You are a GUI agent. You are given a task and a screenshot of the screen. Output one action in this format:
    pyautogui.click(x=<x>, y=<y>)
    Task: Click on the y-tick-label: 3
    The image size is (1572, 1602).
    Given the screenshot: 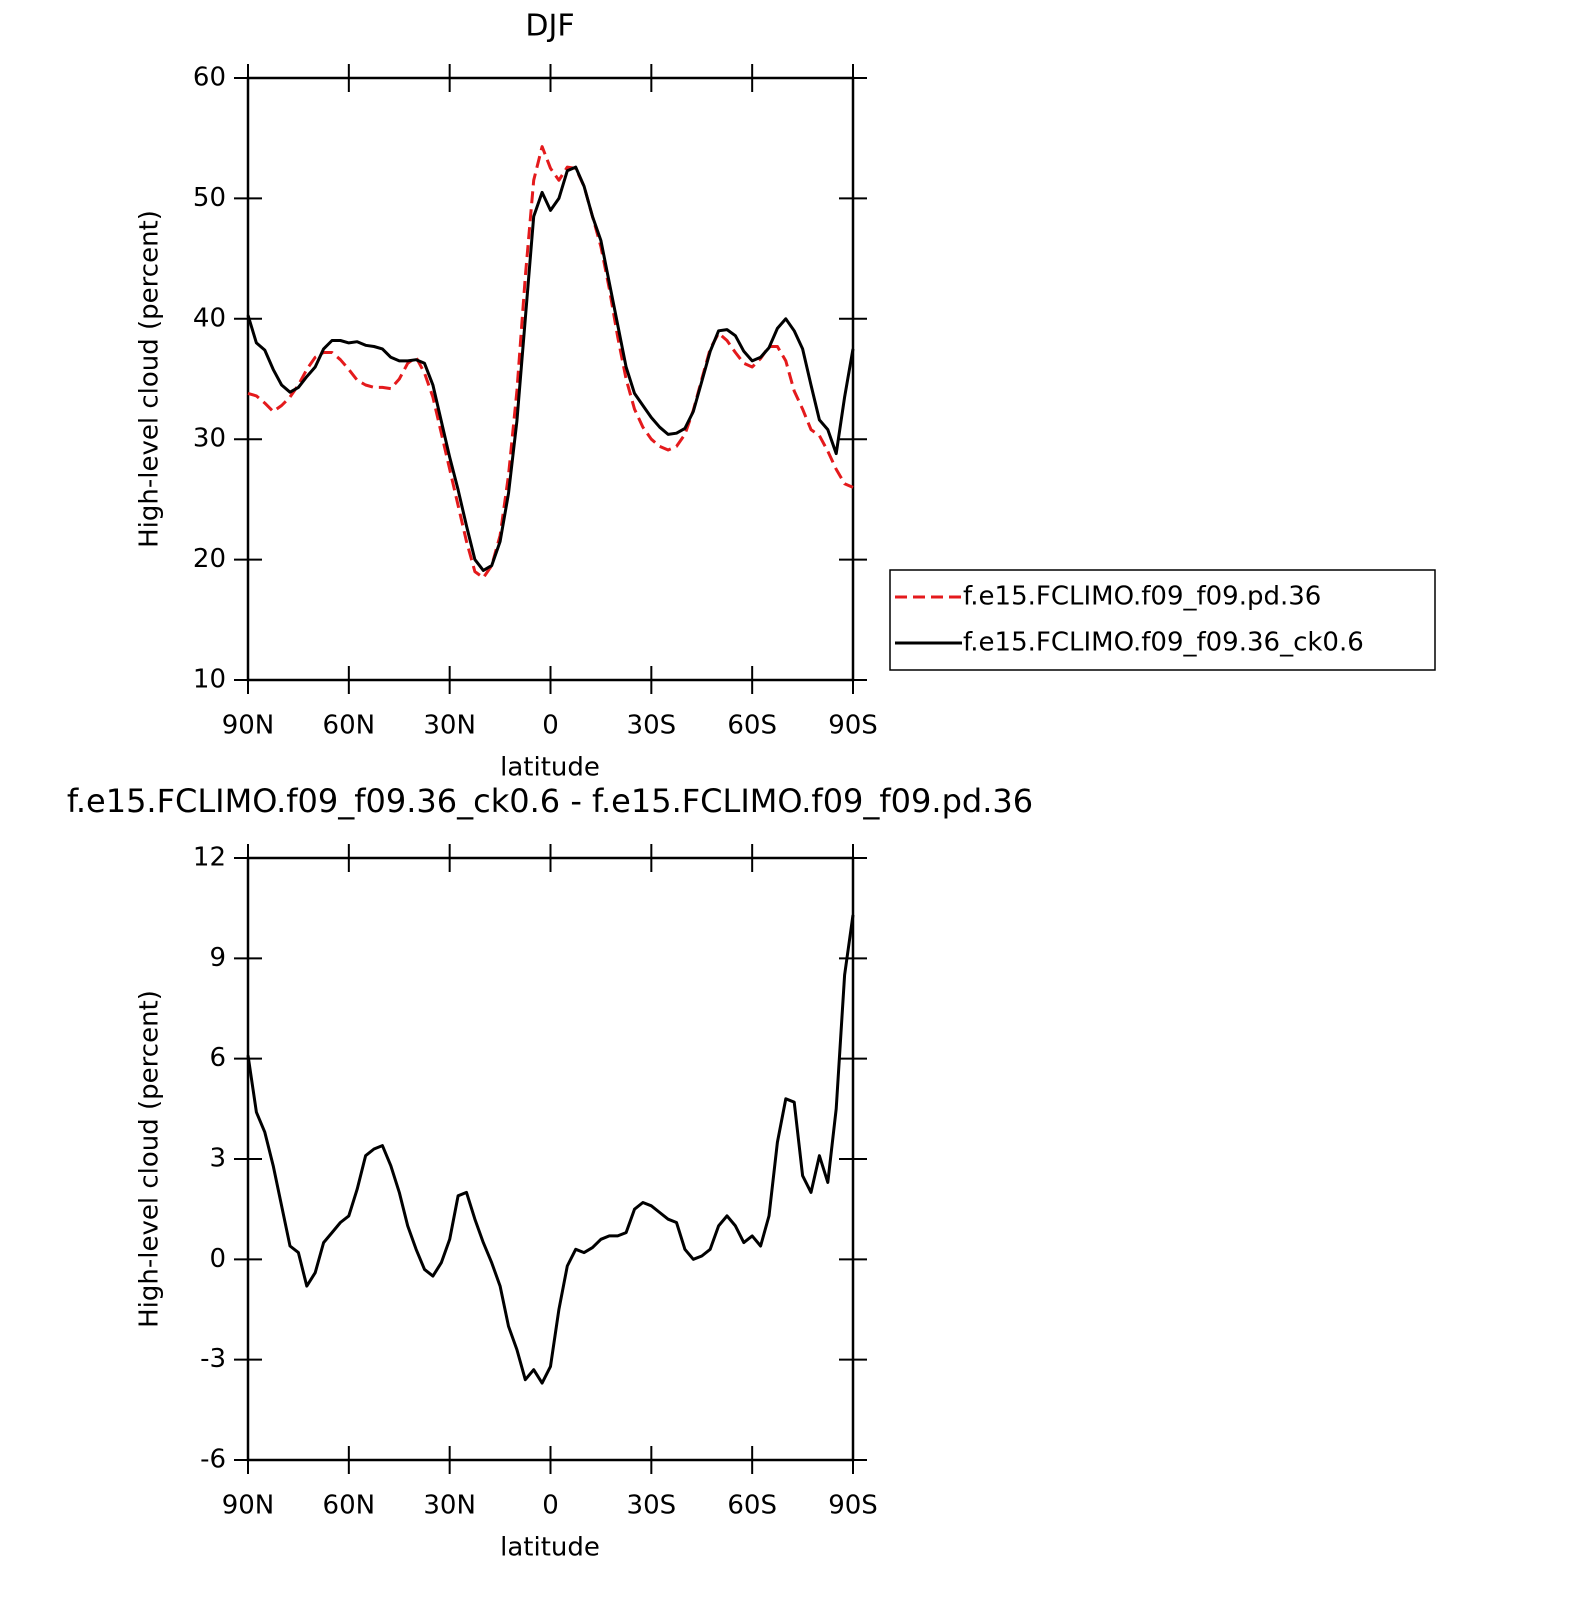 What is the action you would take?
    pyautogui.click(x=217, y=1159)
    